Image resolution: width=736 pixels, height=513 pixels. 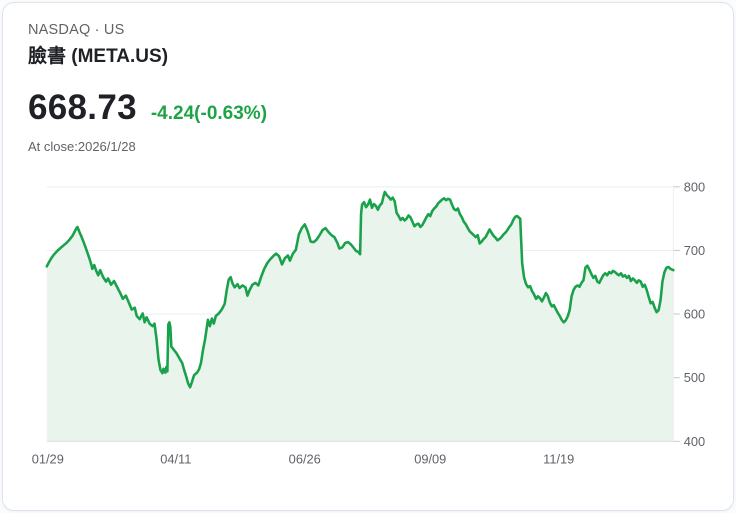 I want to click on x-axis-label: 11/19, so click(x=558, y=459).